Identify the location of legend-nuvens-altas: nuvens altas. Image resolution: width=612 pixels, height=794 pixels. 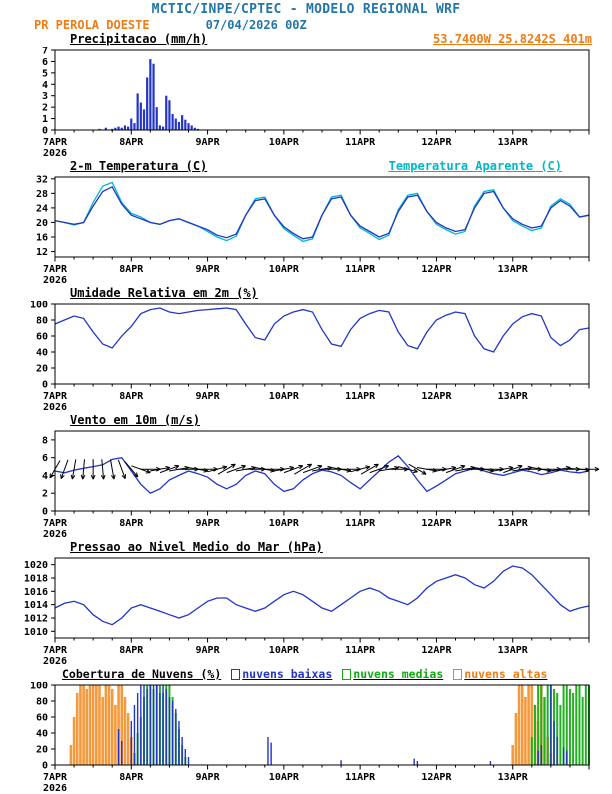
(500, 674).